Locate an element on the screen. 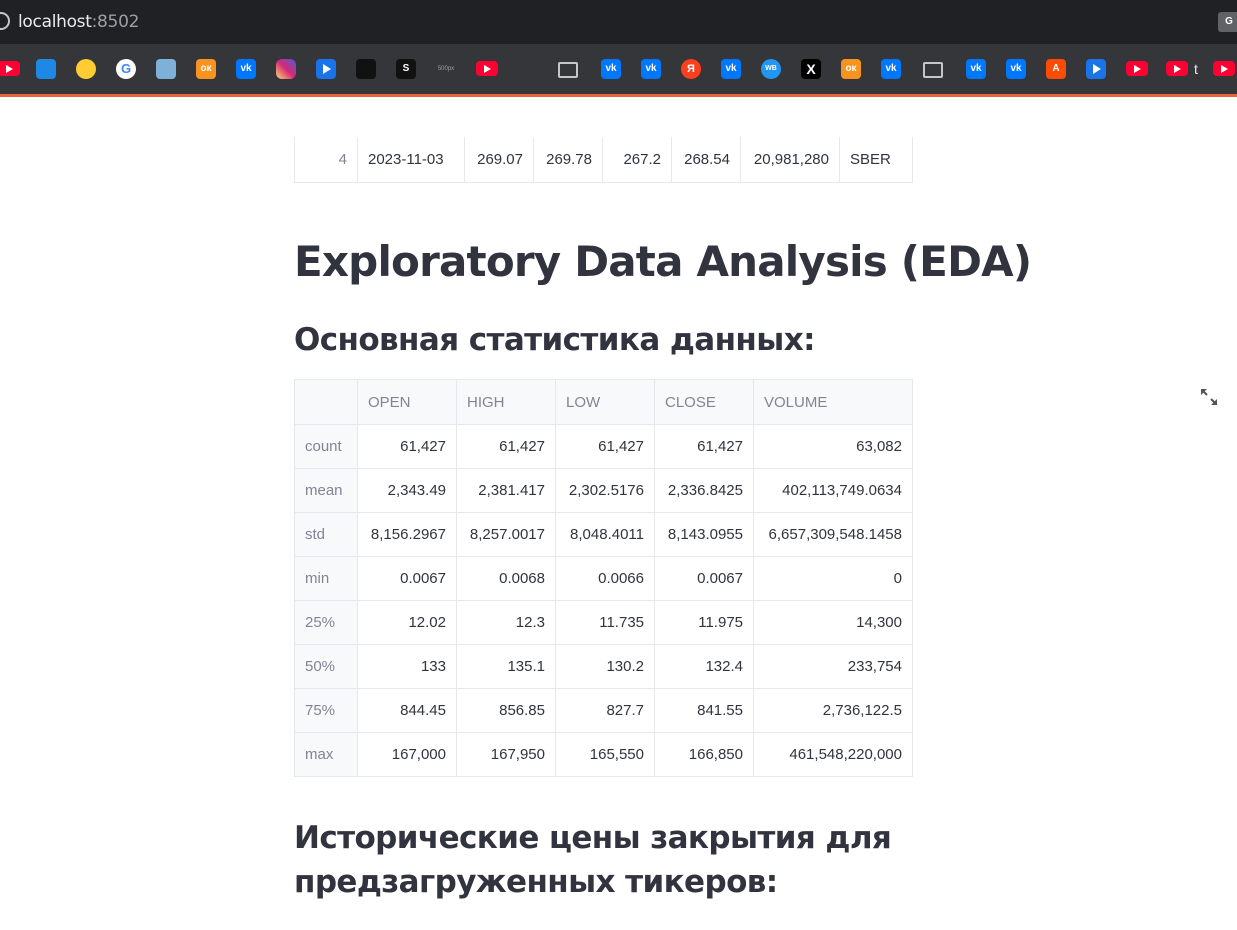 The height and width of the screenshot is (930, 1237). cell-close: 8,143.0955 is located at coordinates (704, 534).